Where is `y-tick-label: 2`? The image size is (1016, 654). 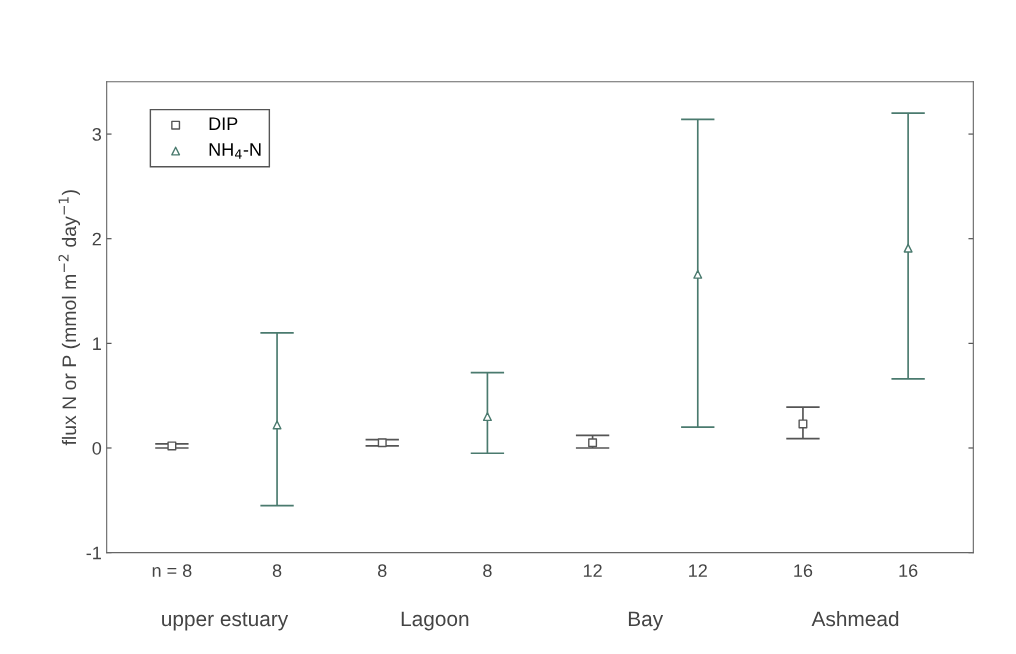
y-tick-label: 2 is located at coordinates (96, 239).